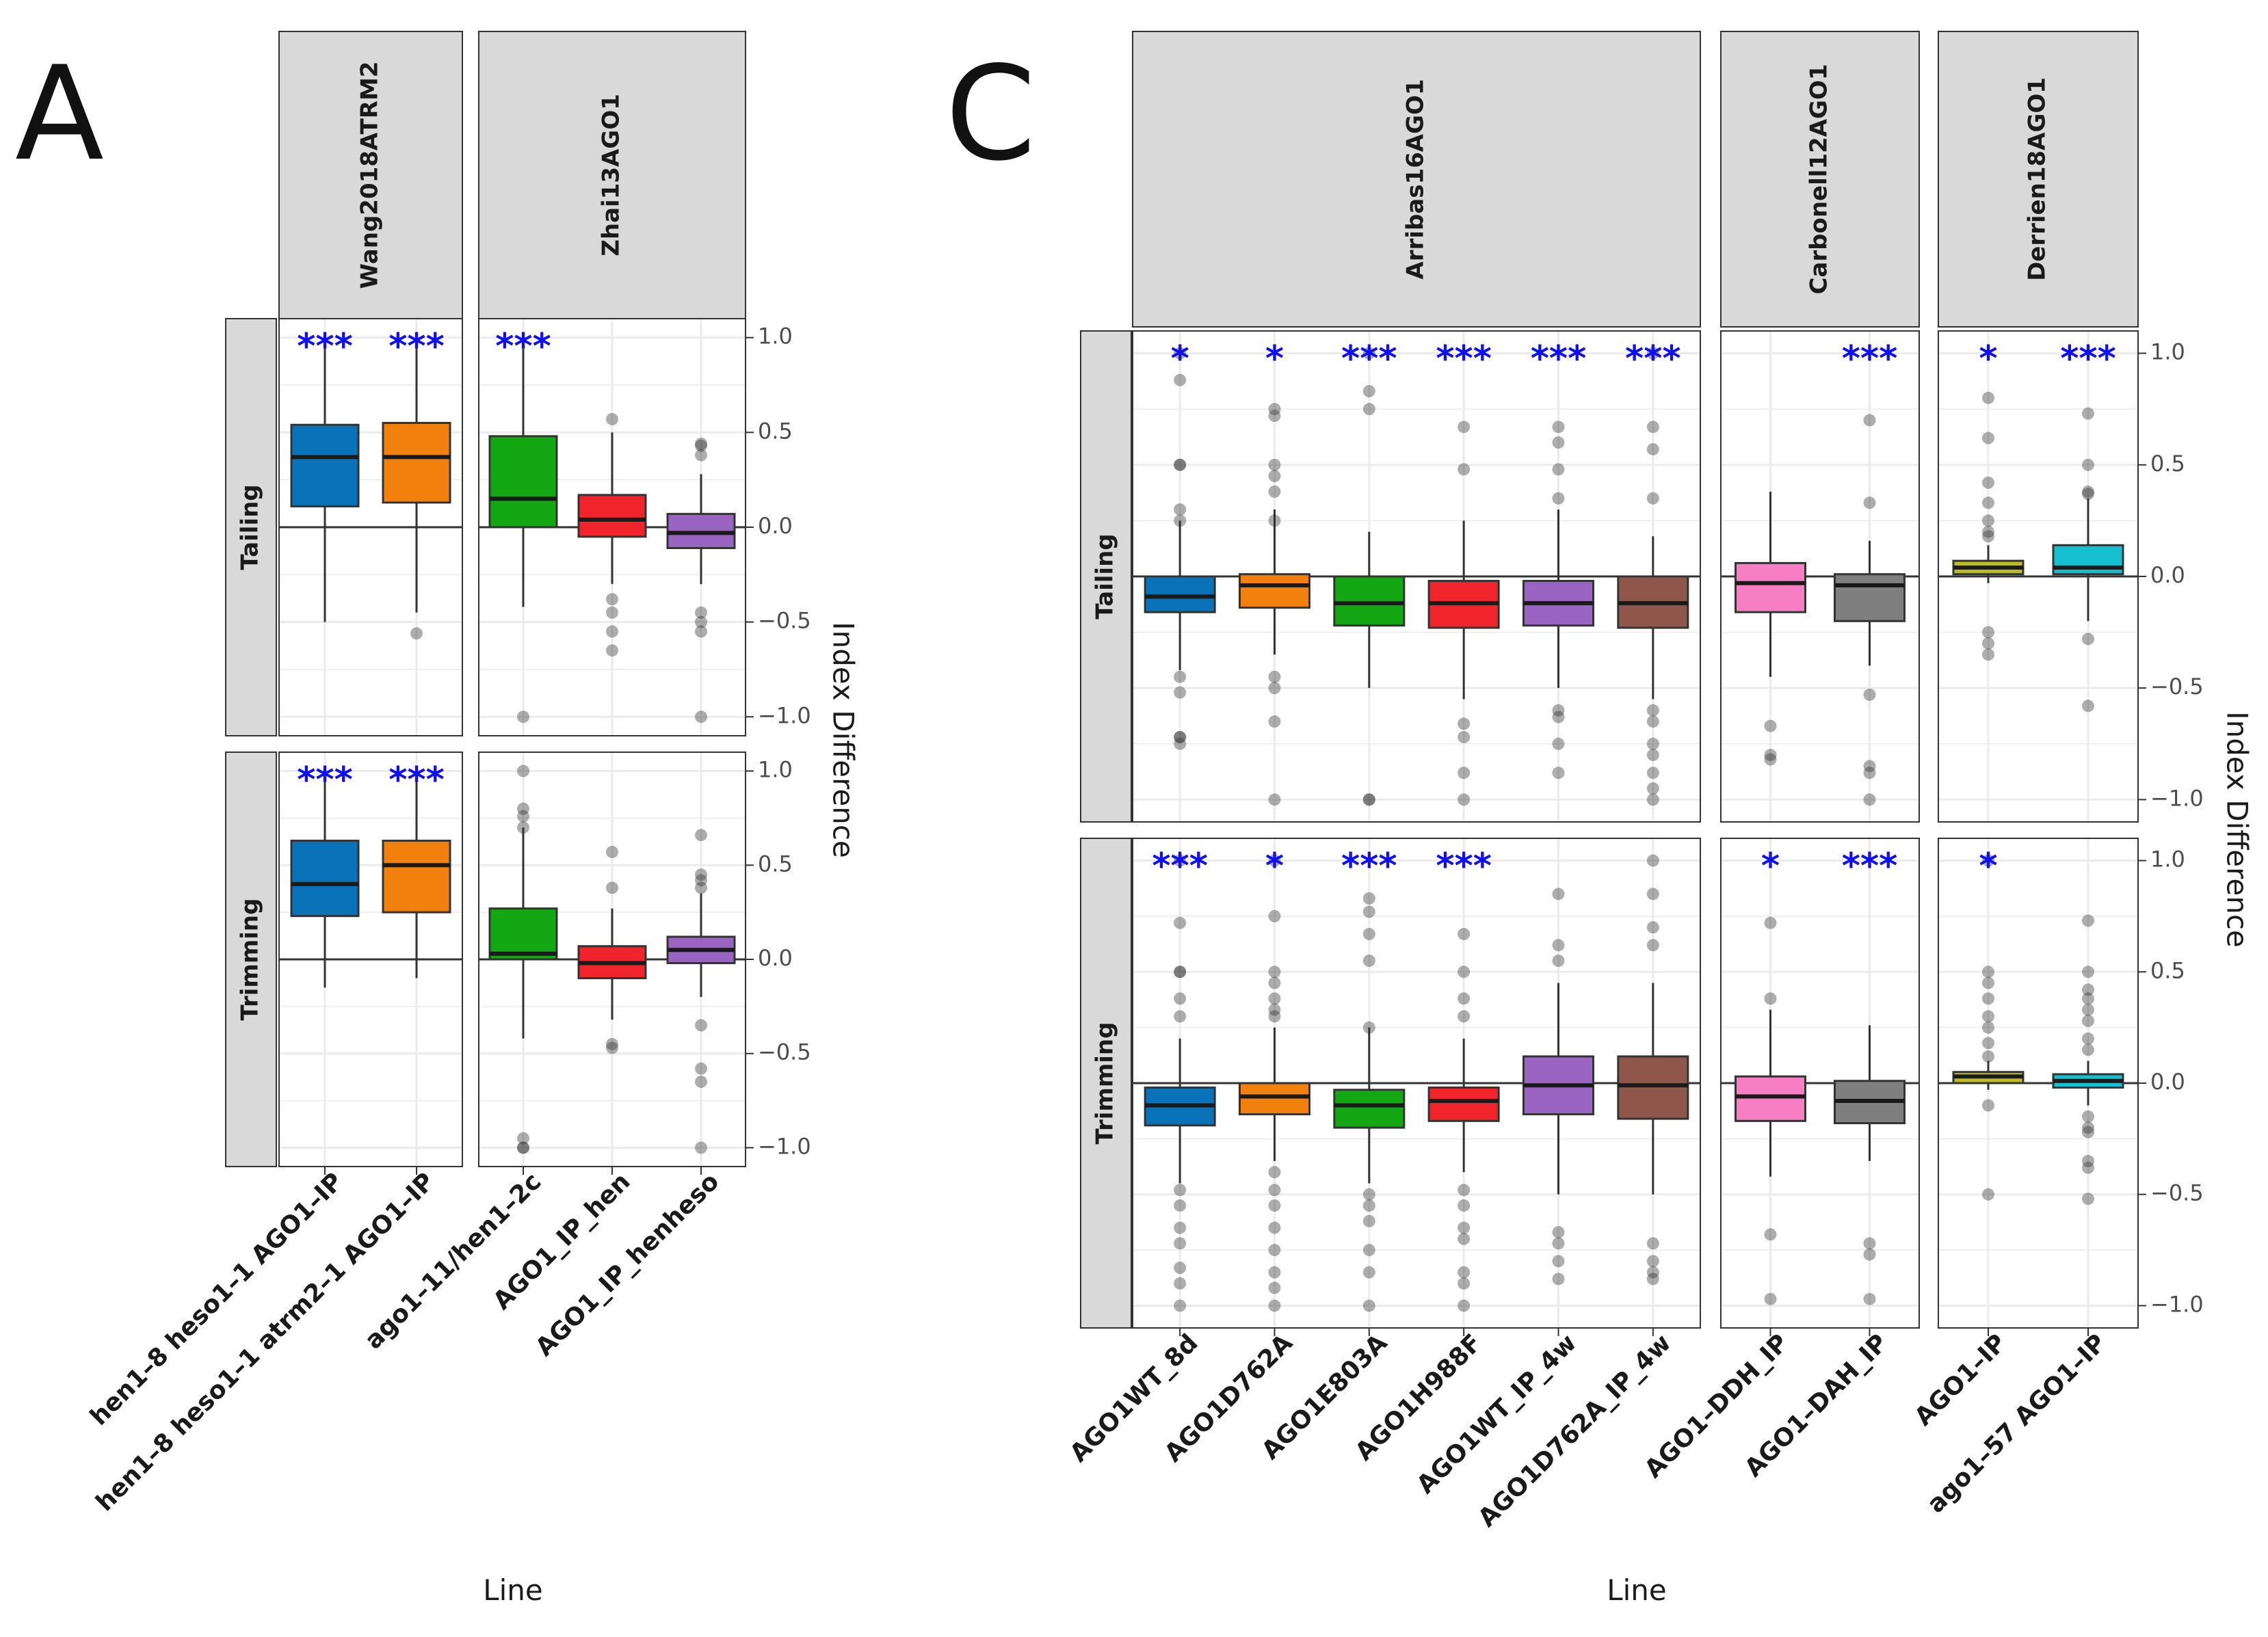 The height and width of the screenshot is (1637, 2268). I want to click on x-tick-label: ago1–57 AGO1–IP, so click(2016, 1423).